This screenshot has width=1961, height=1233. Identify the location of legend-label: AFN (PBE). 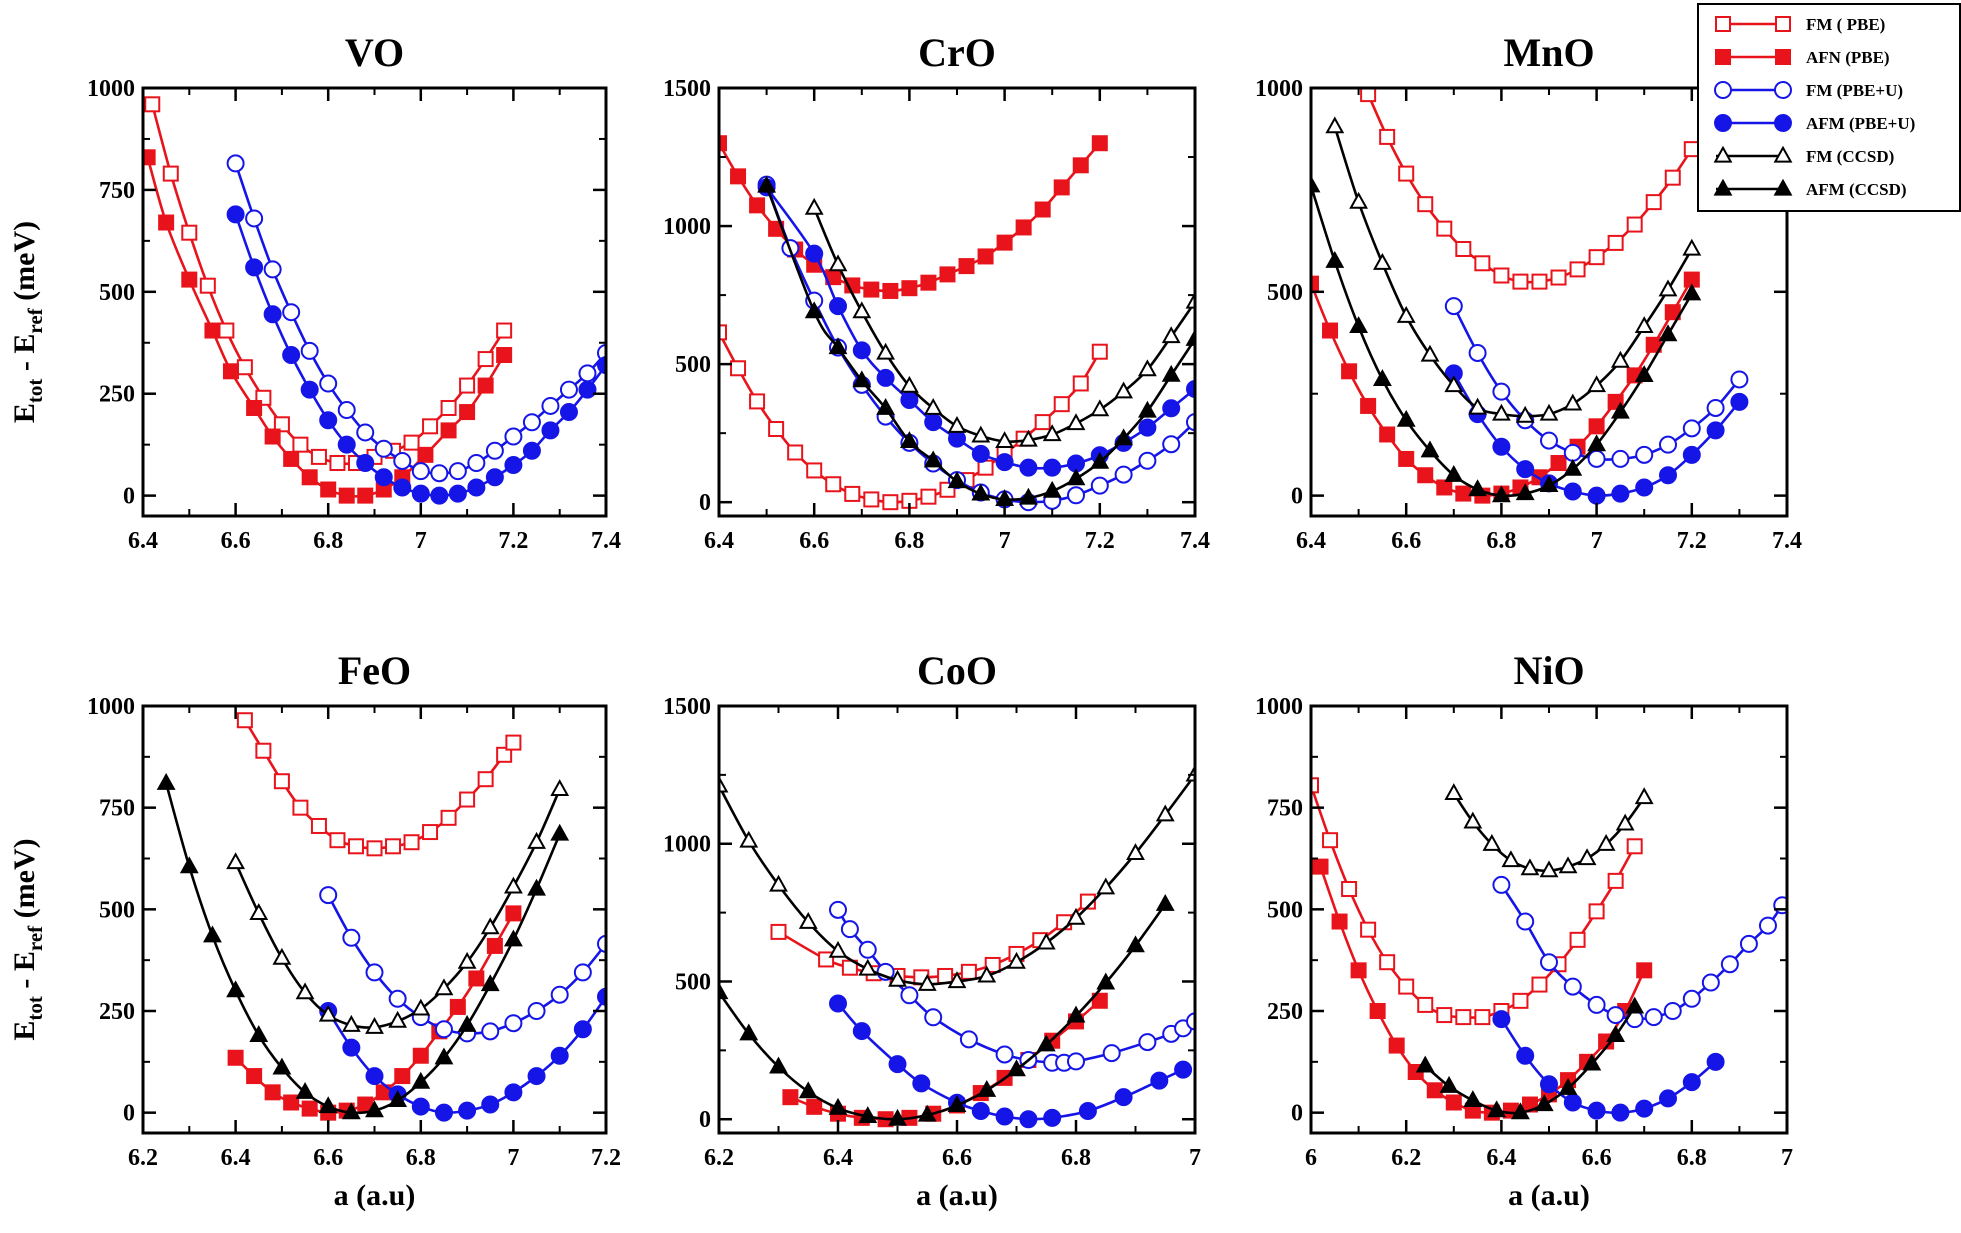
(1848, 57).